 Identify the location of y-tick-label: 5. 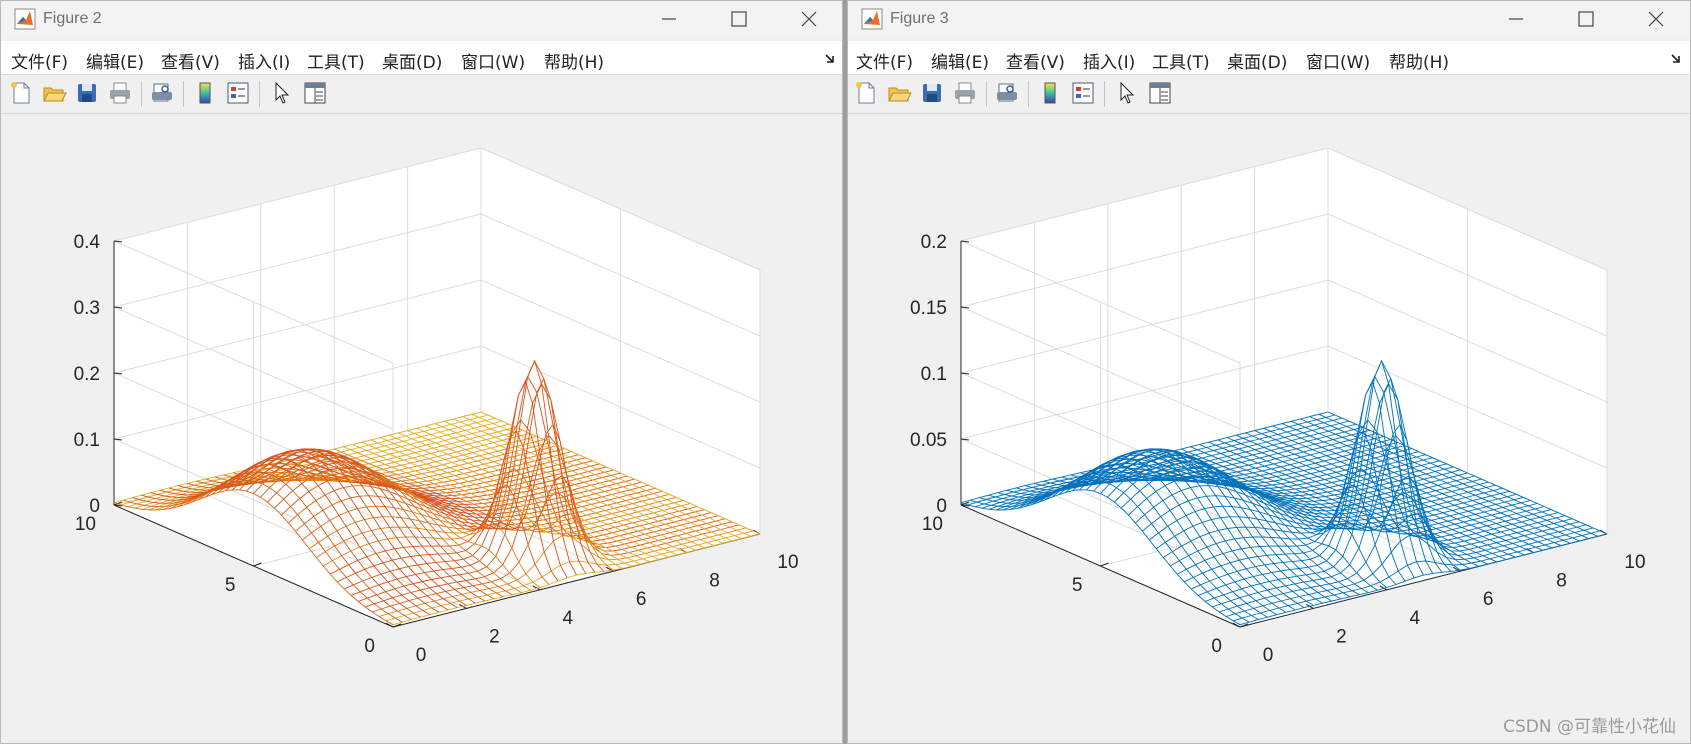
(1077, 585).